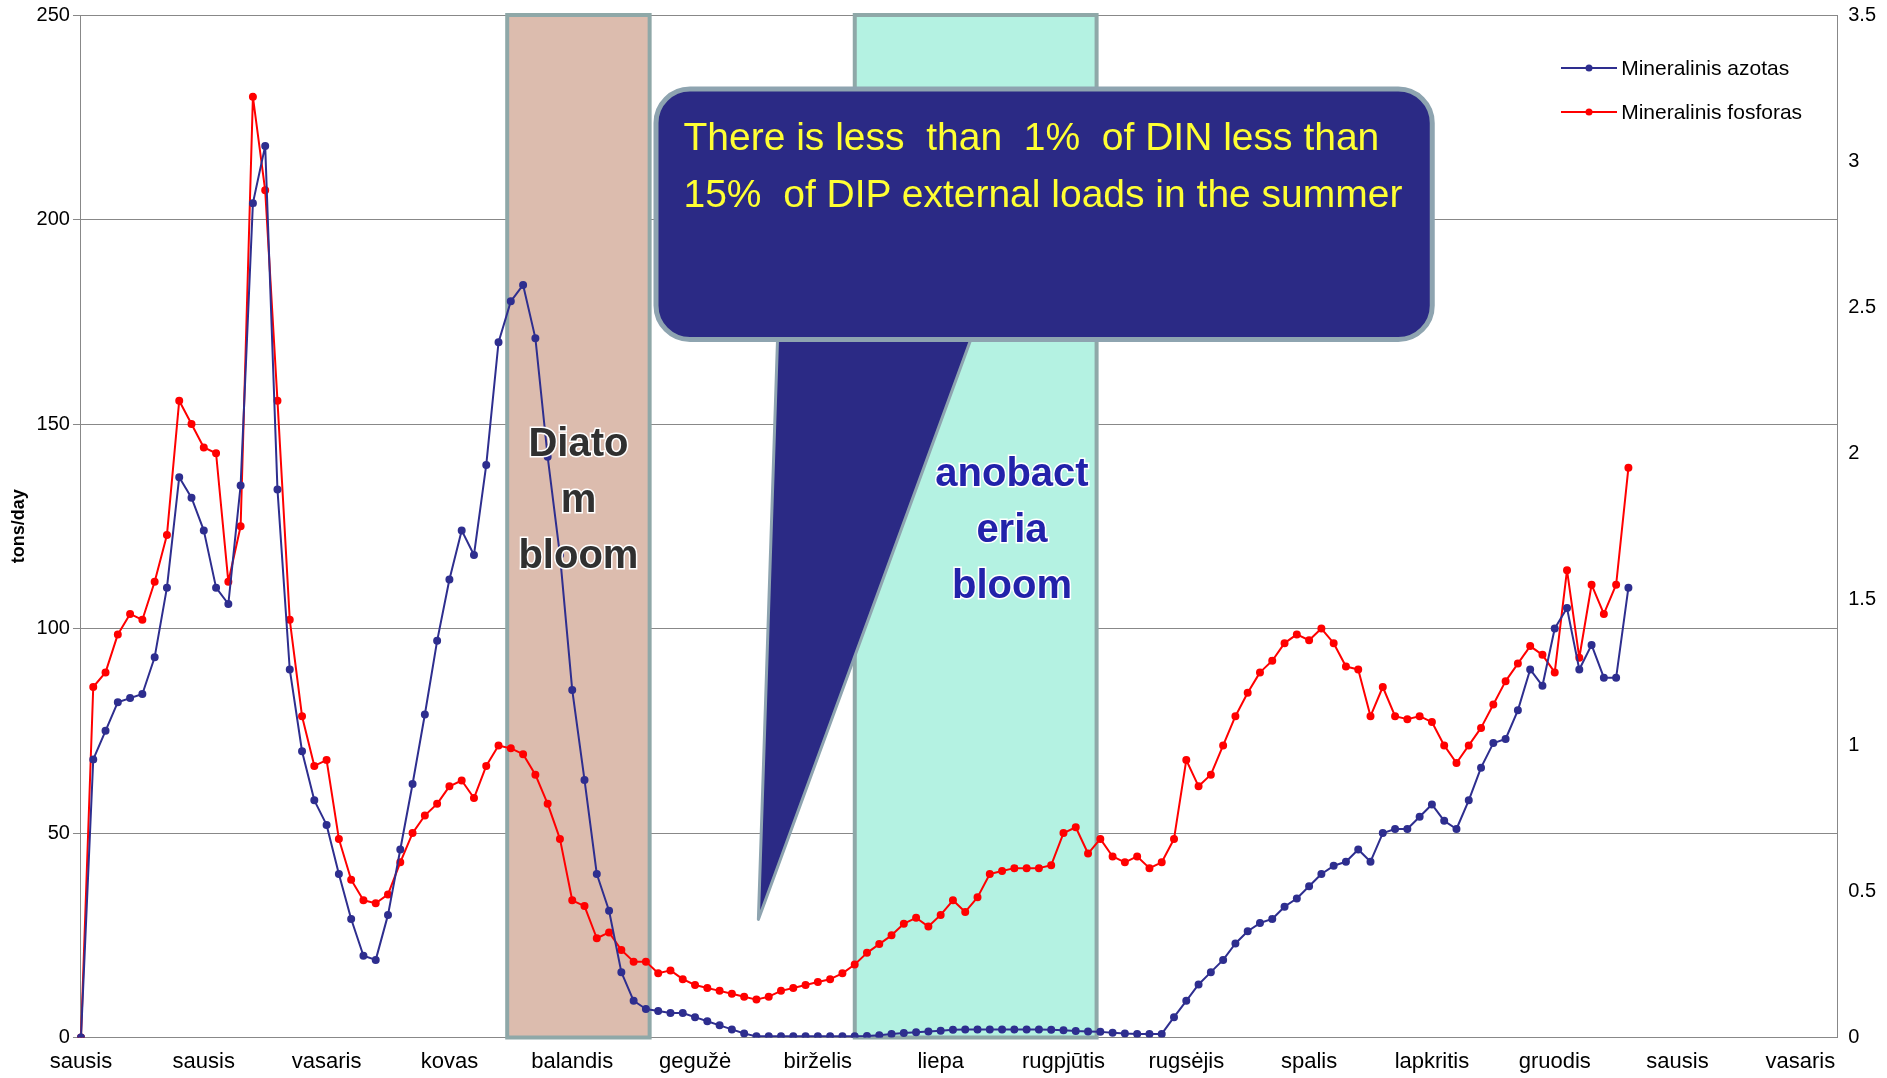 The image size is (1887, 1078). I want to click on y-tick-label: 100, so click(53, 627).